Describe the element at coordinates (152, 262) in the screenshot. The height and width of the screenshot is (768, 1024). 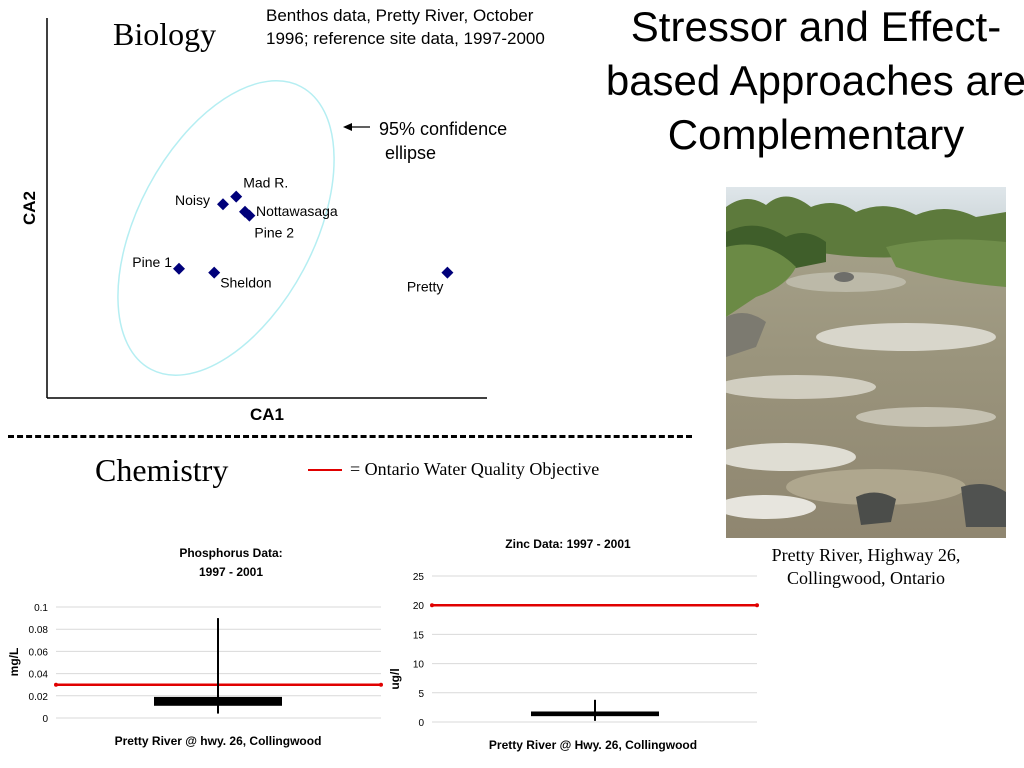
I see `scatter-label-pine-1: Pine 1` at that location.